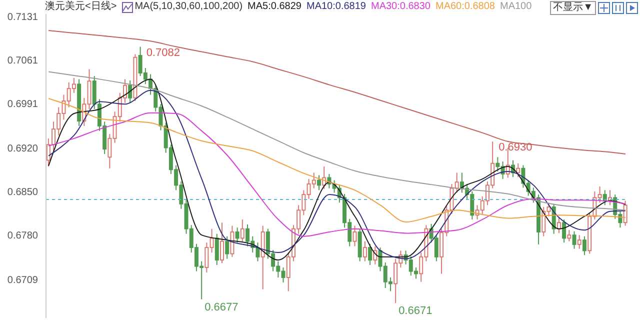  Describe the element at coordinates (22, 17) in the screenshot. I see `y-tick-label: 0.7131` at that location.